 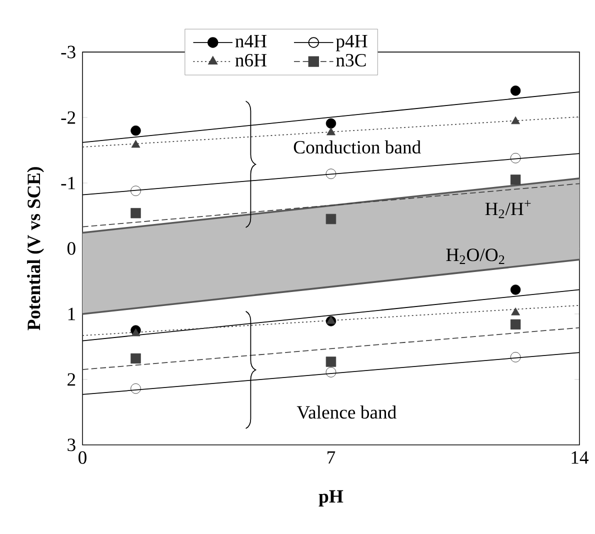 What do you see at coordinates (251, 41) in the screenshot?
I see `legend-label: n4H` at bounding box center [251, 41].